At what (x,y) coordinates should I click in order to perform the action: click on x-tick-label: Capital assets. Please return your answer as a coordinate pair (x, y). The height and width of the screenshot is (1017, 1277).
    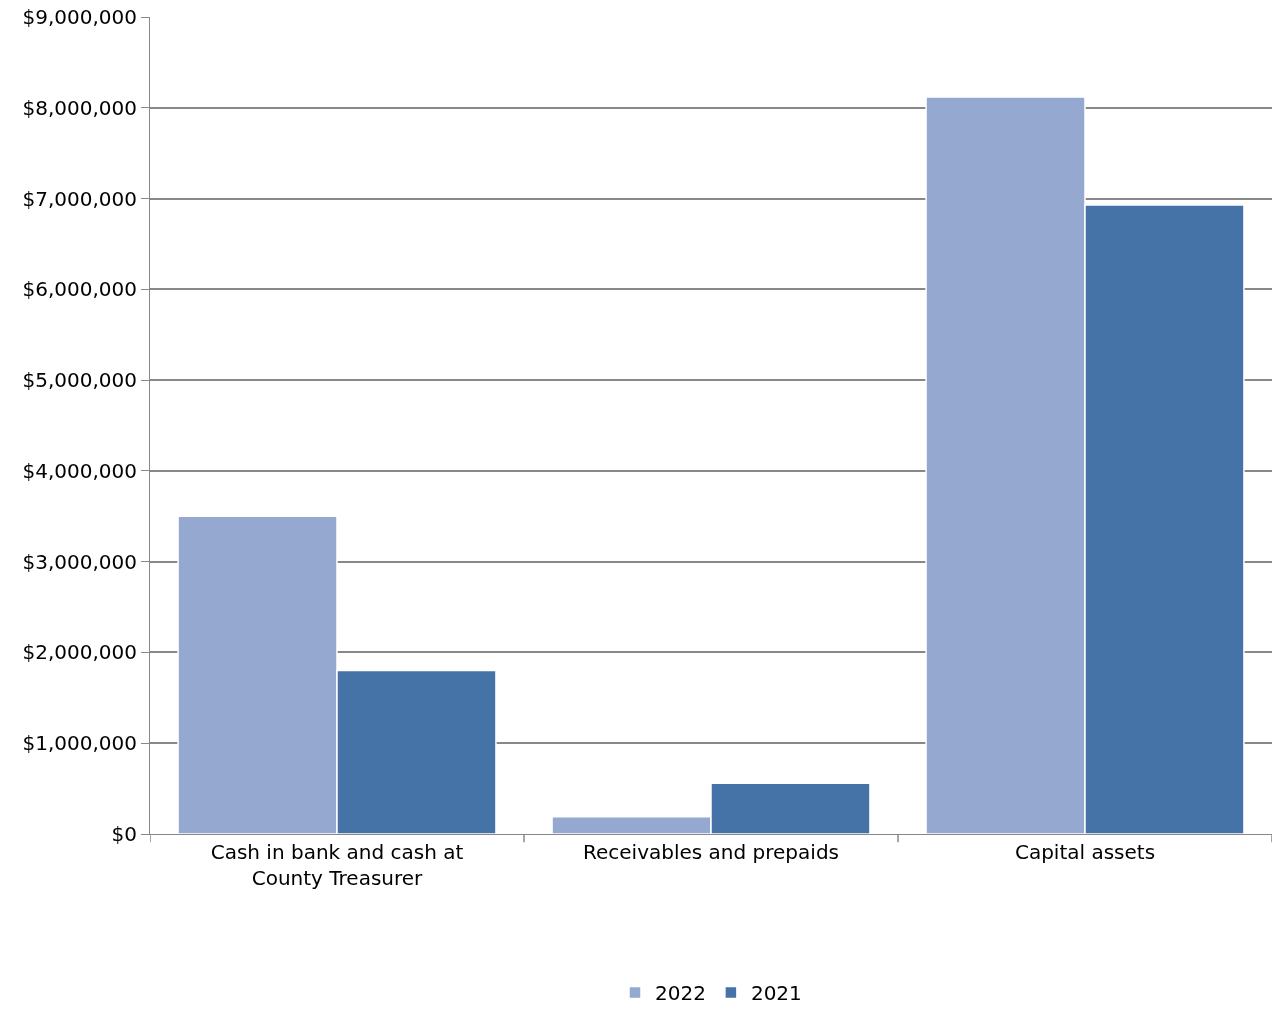
    Looking at the image, I should click on (1085, 852).